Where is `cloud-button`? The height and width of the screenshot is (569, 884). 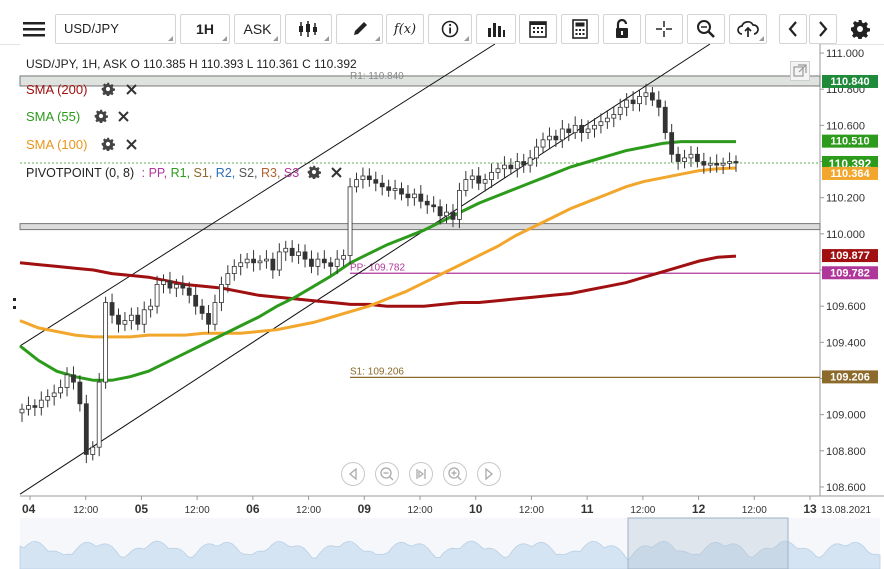
cloud-button is located at coordinates (748, 29).